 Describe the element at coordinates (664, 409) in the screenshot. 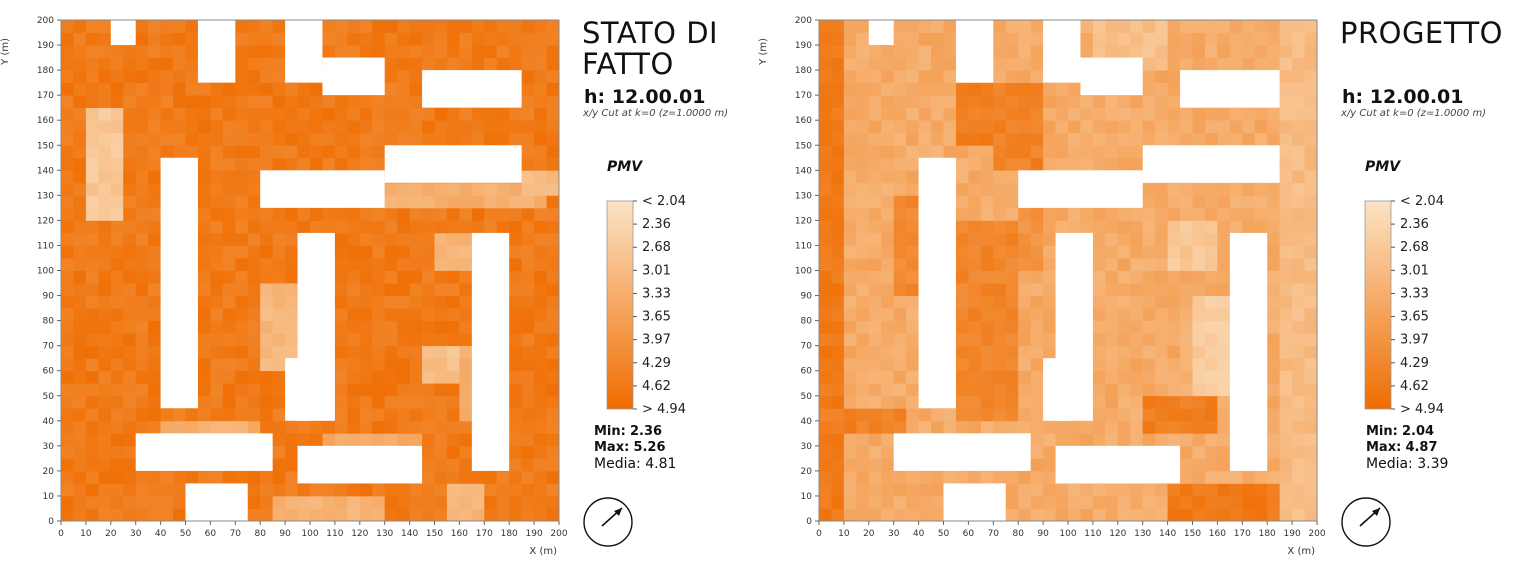

I see `colorbar-label: > 4.94` at that location.